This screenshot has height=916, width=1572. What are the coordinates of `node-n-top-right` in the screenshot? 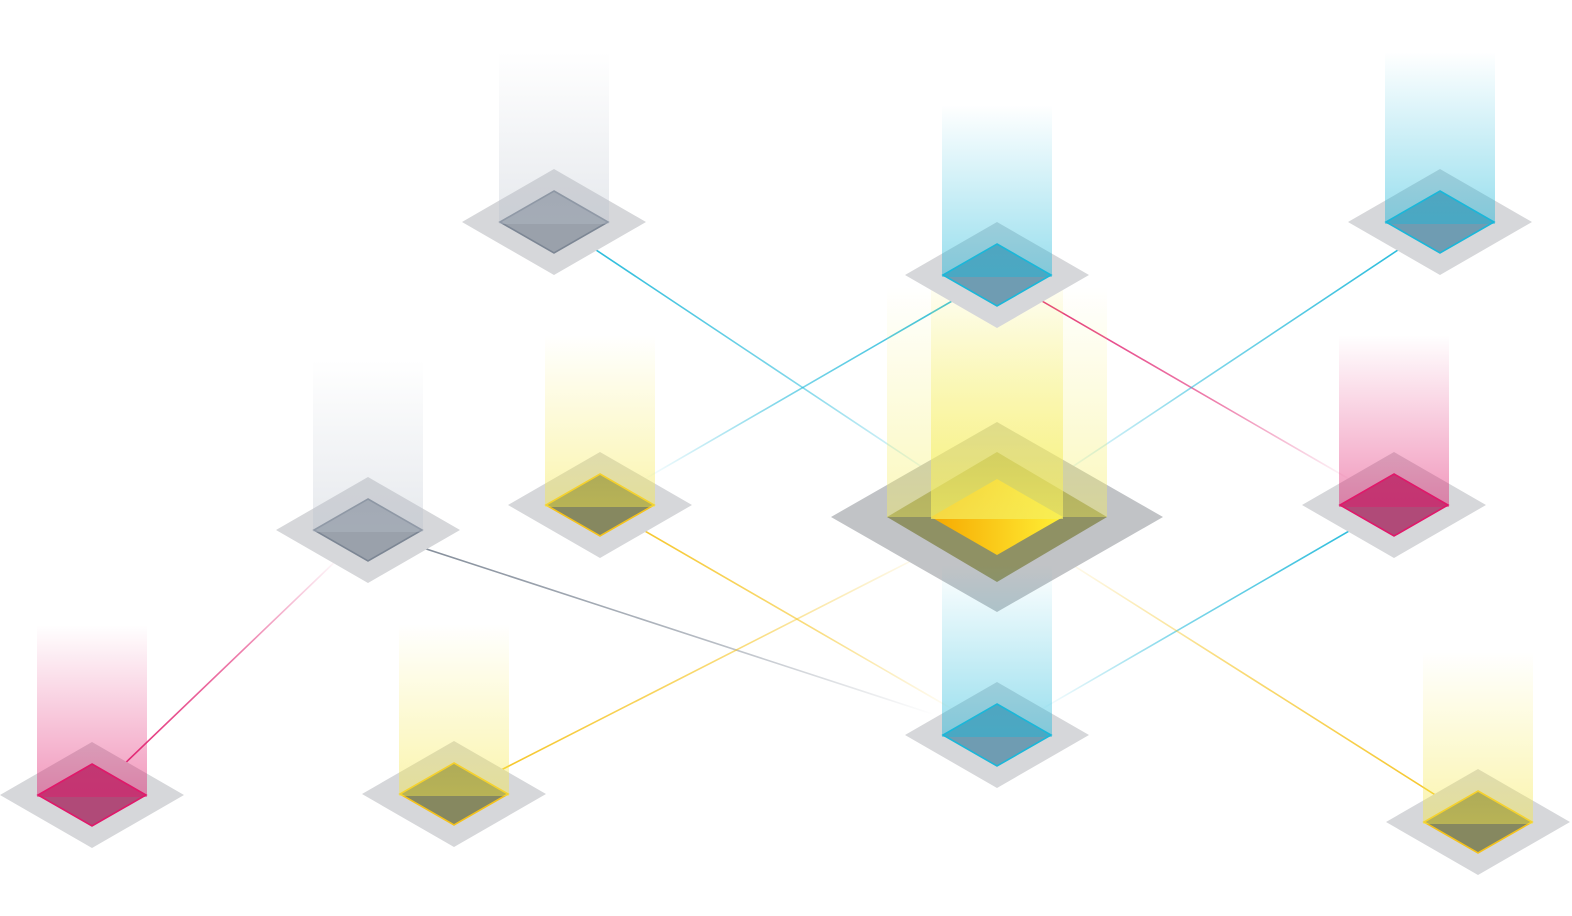 It's located at (1440, 163).